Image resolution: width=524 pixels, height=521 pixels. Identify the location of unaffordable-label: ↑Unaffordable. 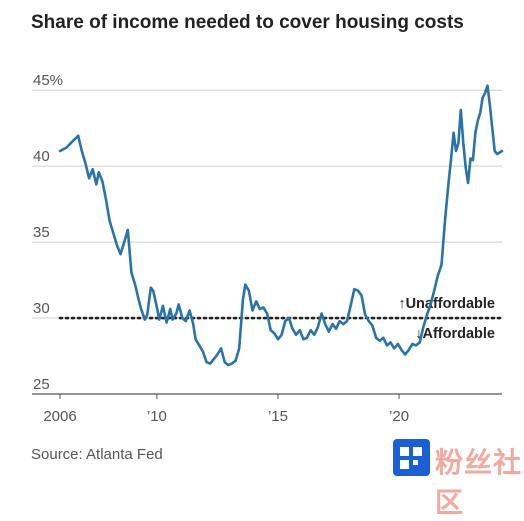
(446, 304).